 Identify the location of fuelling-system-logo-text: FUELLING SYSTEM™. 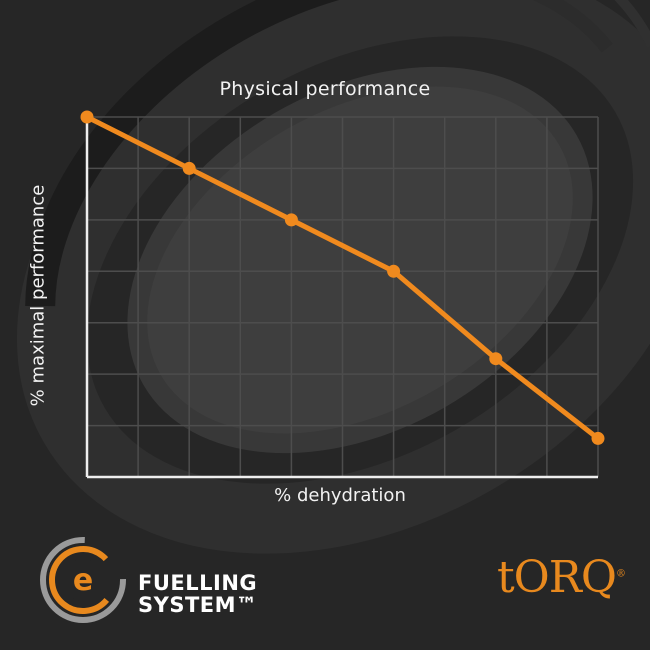
(198, 594).